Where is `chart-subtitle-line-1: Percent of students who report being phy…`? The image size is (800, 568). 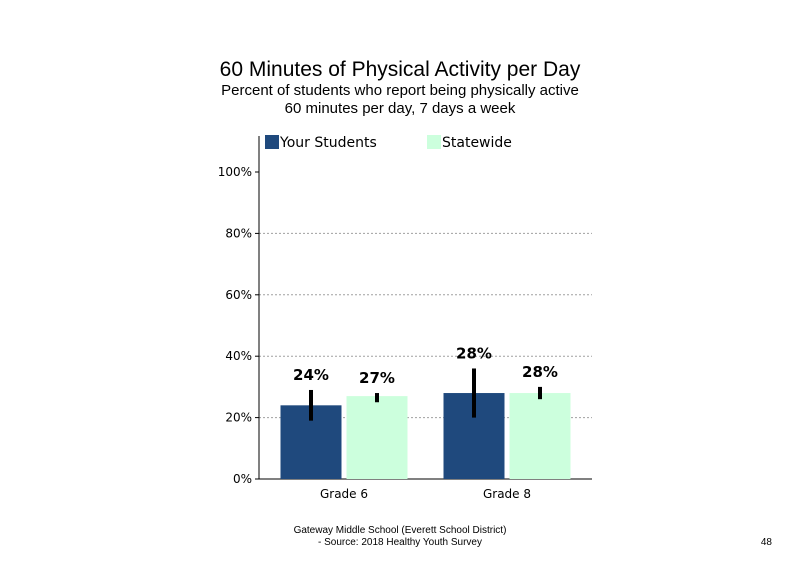
chart-subtitle-line-1: Percent of students who report being phy… is located at coordinates (400, 90).